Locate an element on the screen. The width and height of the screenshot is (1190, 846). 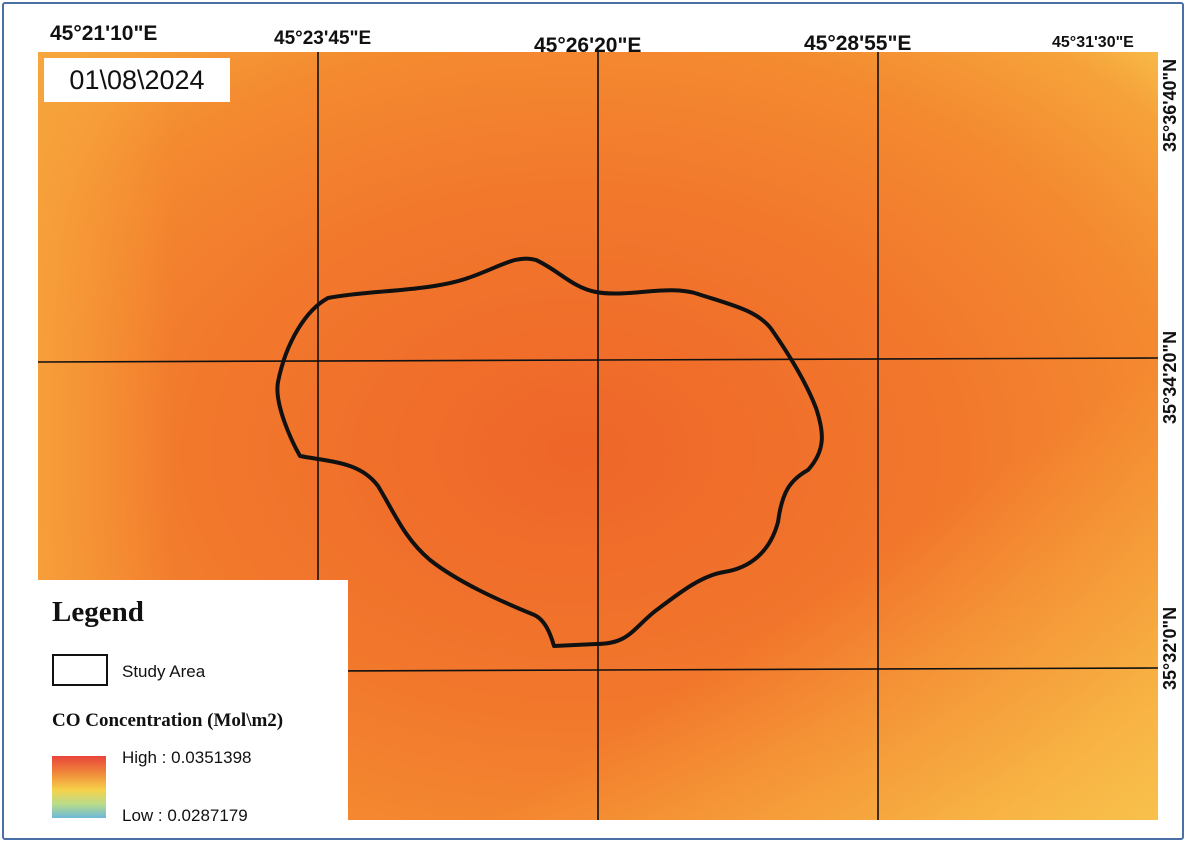
latitude-label-1: 35°36'40"N is located at coordinates (1170, 105).